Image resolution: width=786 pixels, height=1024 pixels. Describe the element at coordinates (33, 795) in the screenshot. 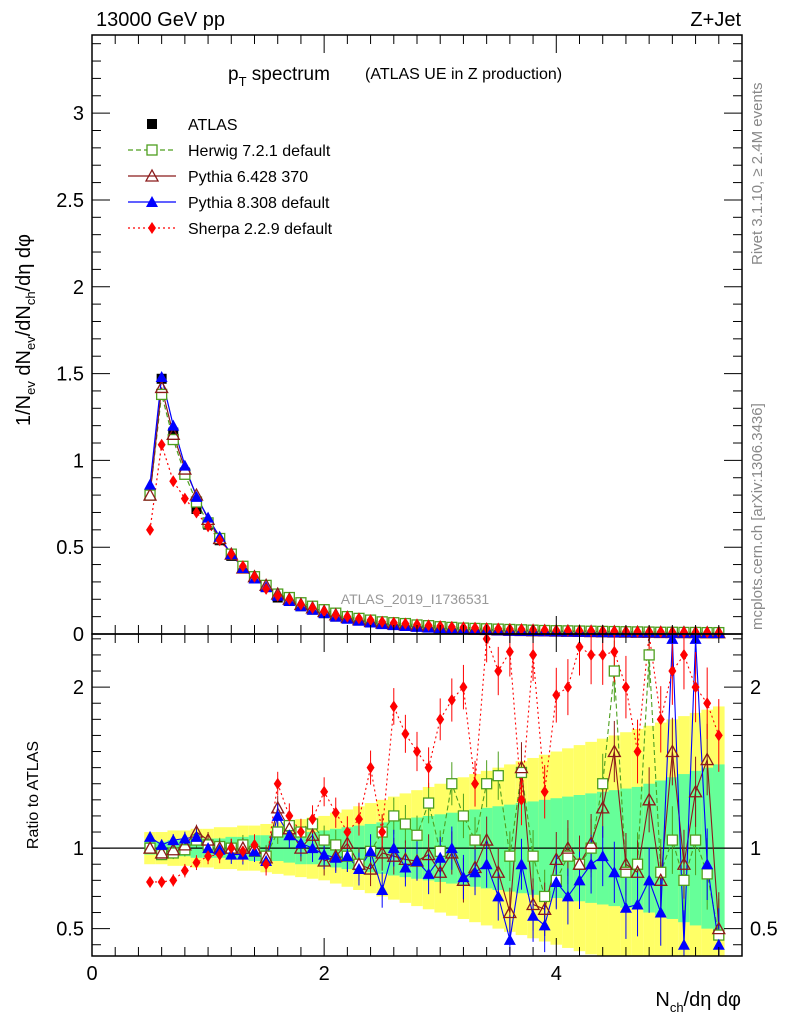

I see `ratio-ylabel: Ratio to ATLAS` at that location.